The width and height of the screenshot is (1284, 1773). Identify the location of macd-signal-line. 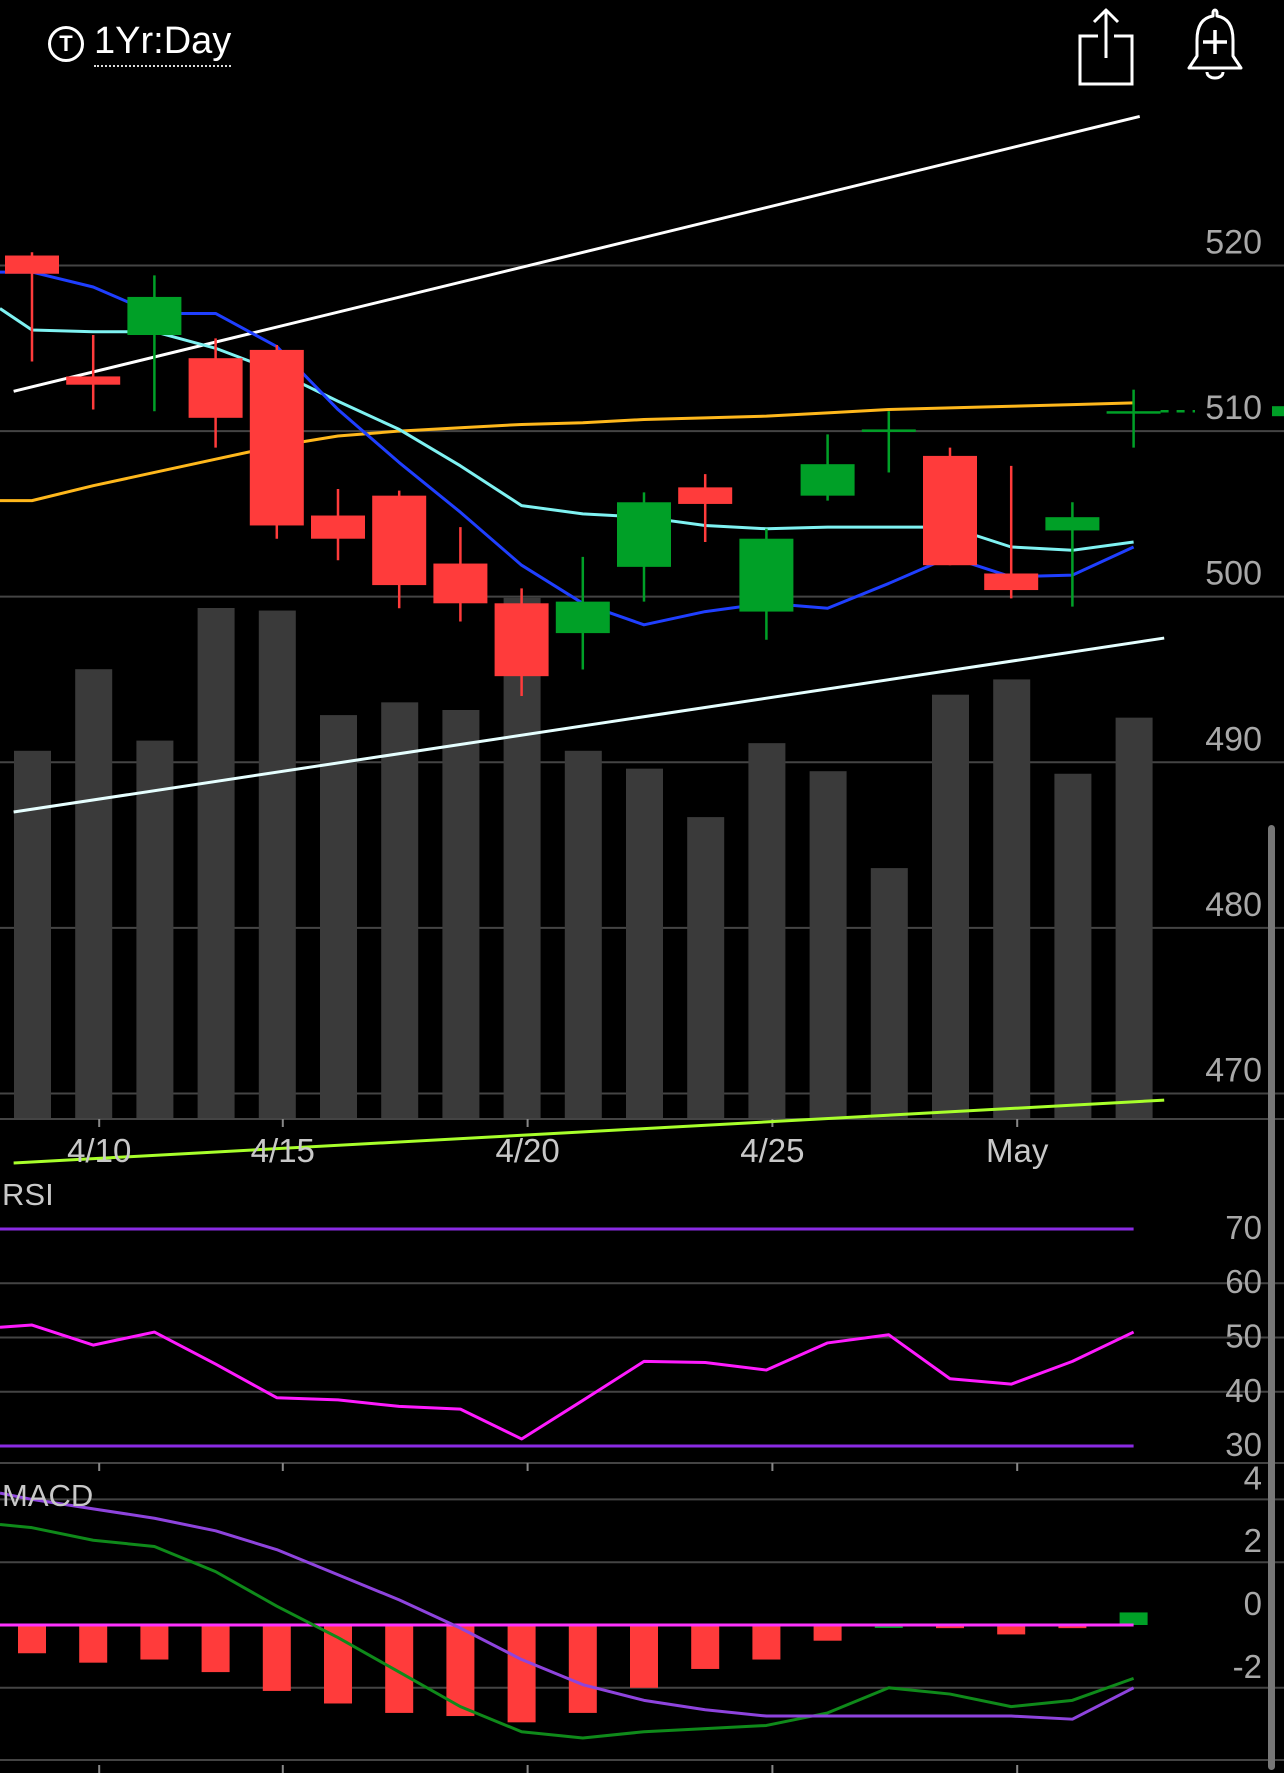
(567, 1606).